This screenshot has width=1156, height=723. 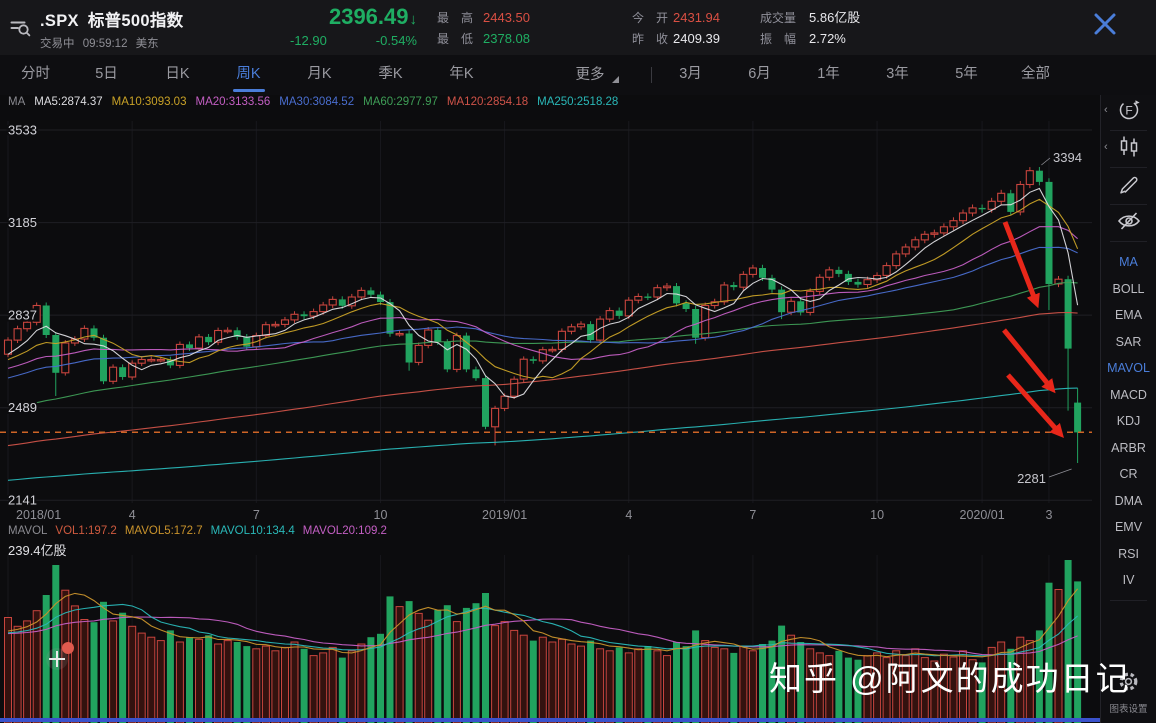 What do you see at coordinates (1128, 315) in the screenshot?
I see `sidebar-indicator-ema: EMA` at bounding box center [1128, 315].